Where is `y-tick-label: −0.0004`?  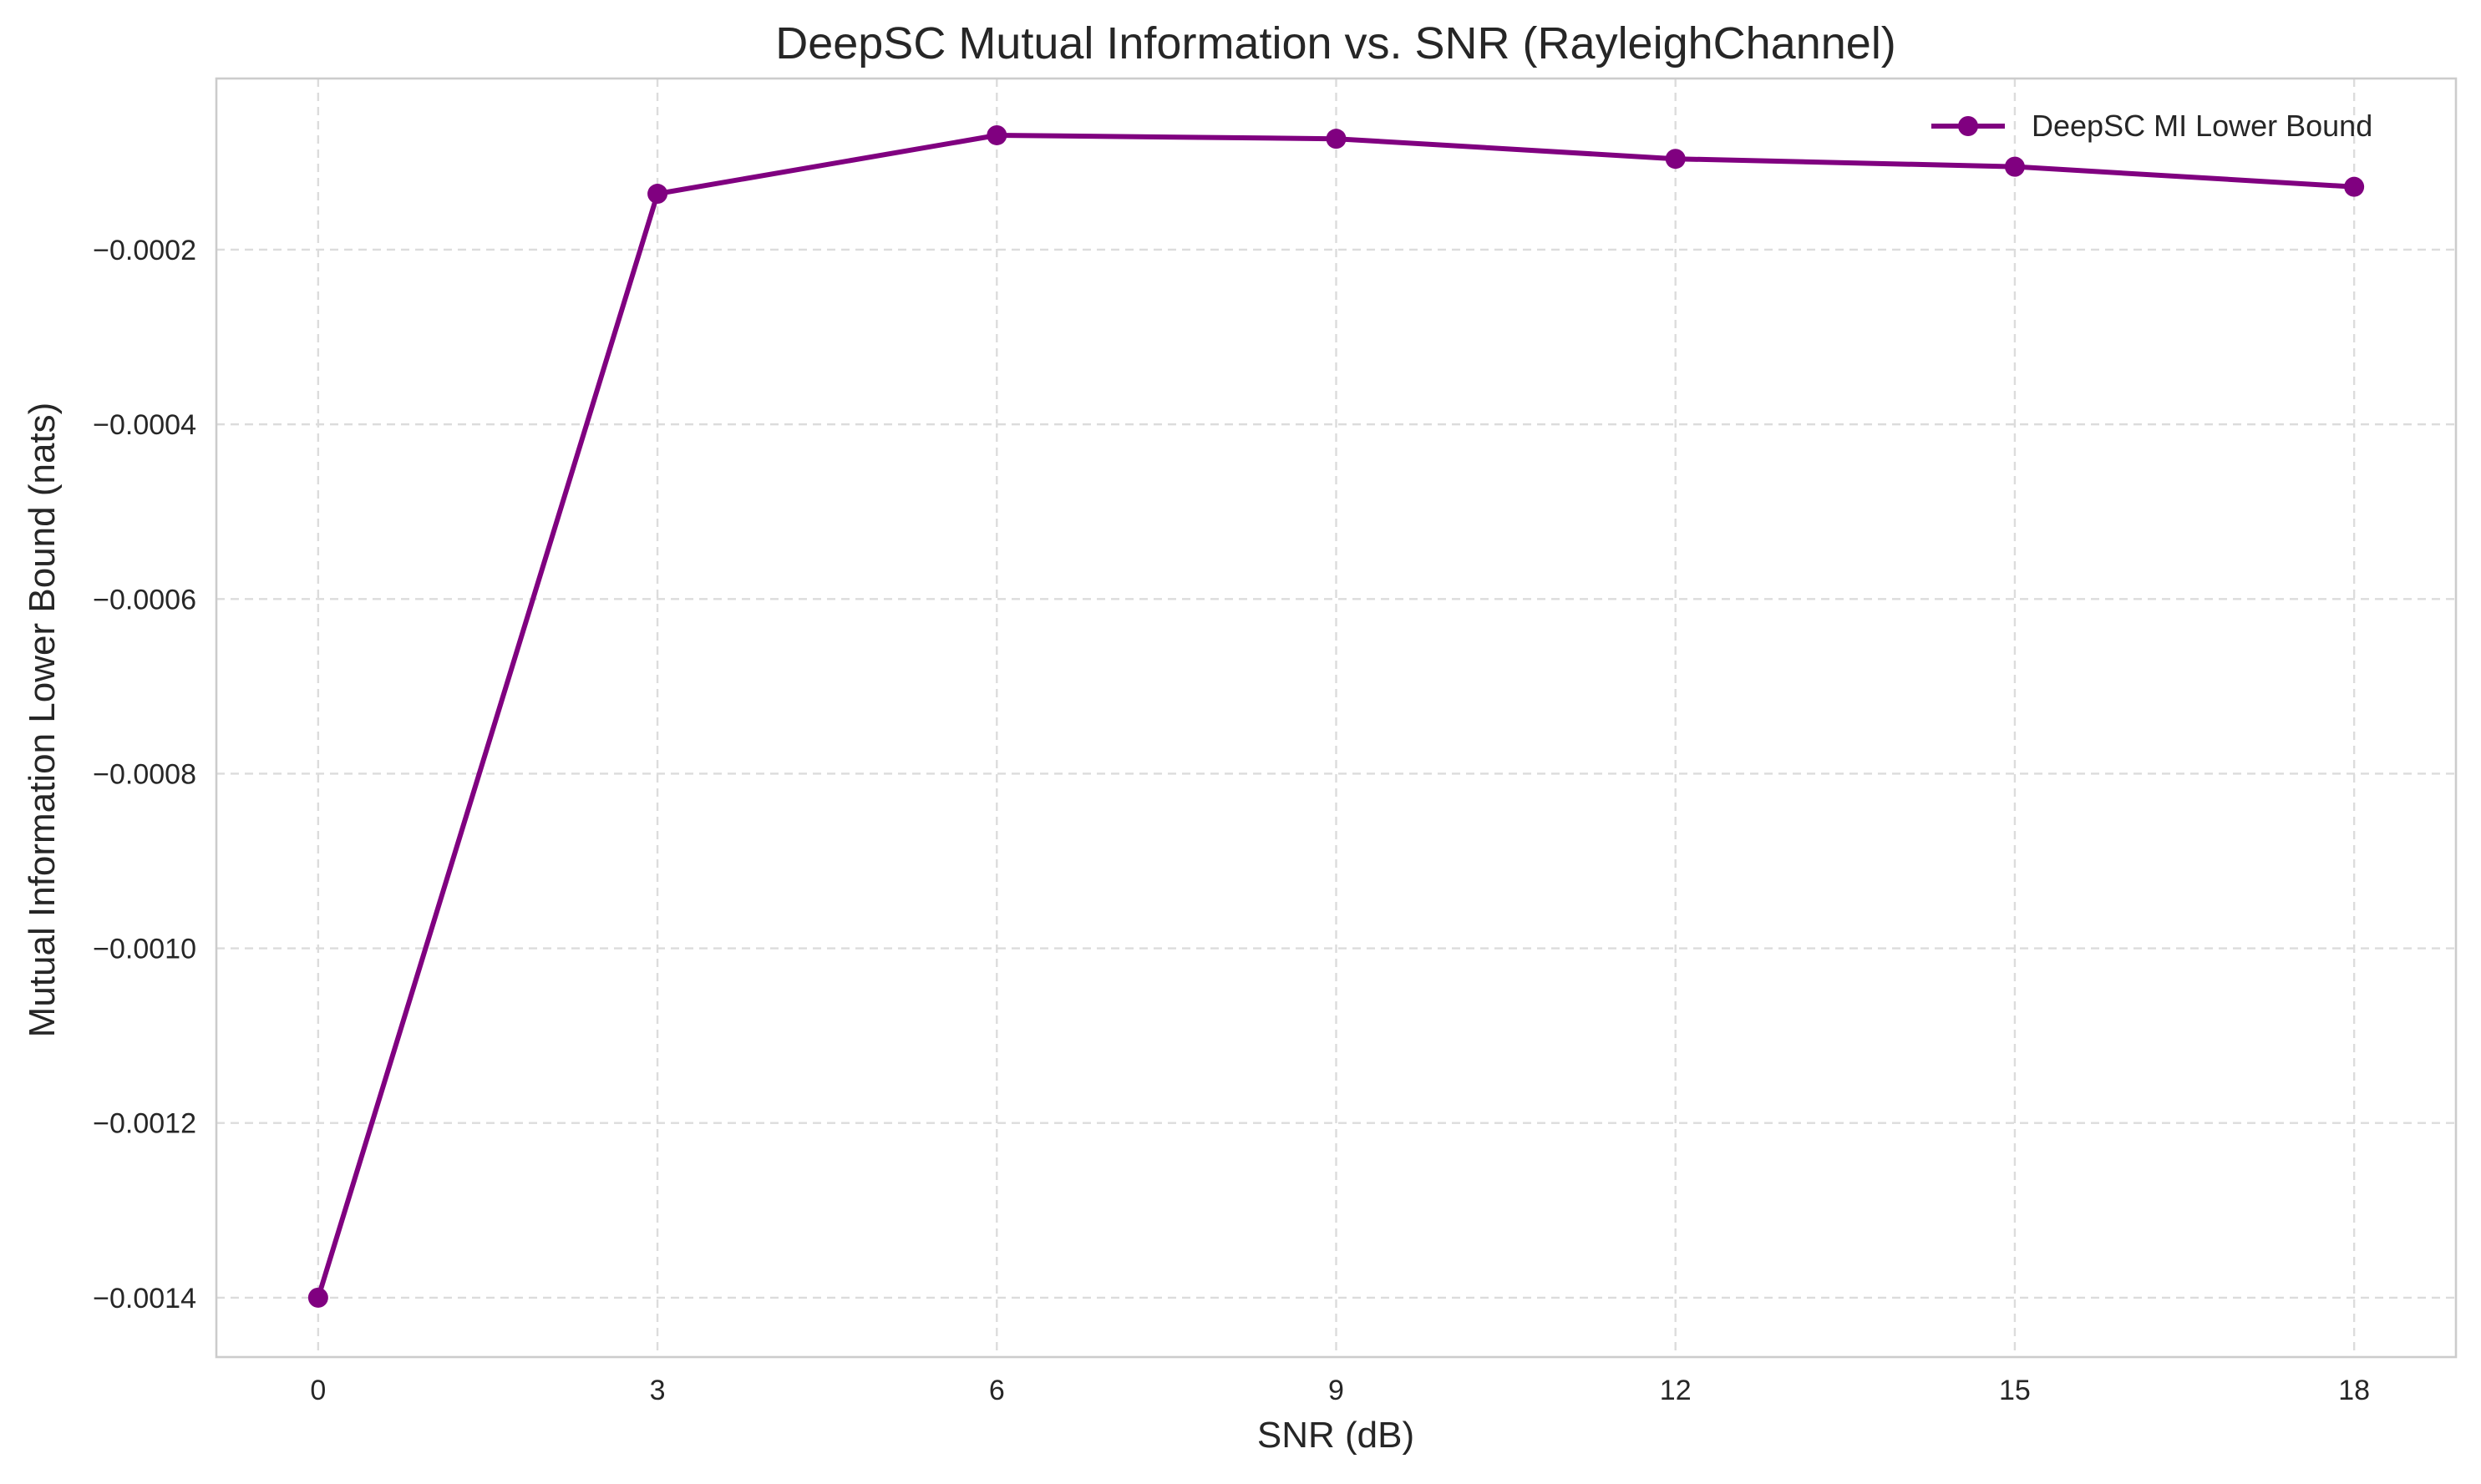 y-tick-label: −0.0004 is located at coordinates (144, 425).